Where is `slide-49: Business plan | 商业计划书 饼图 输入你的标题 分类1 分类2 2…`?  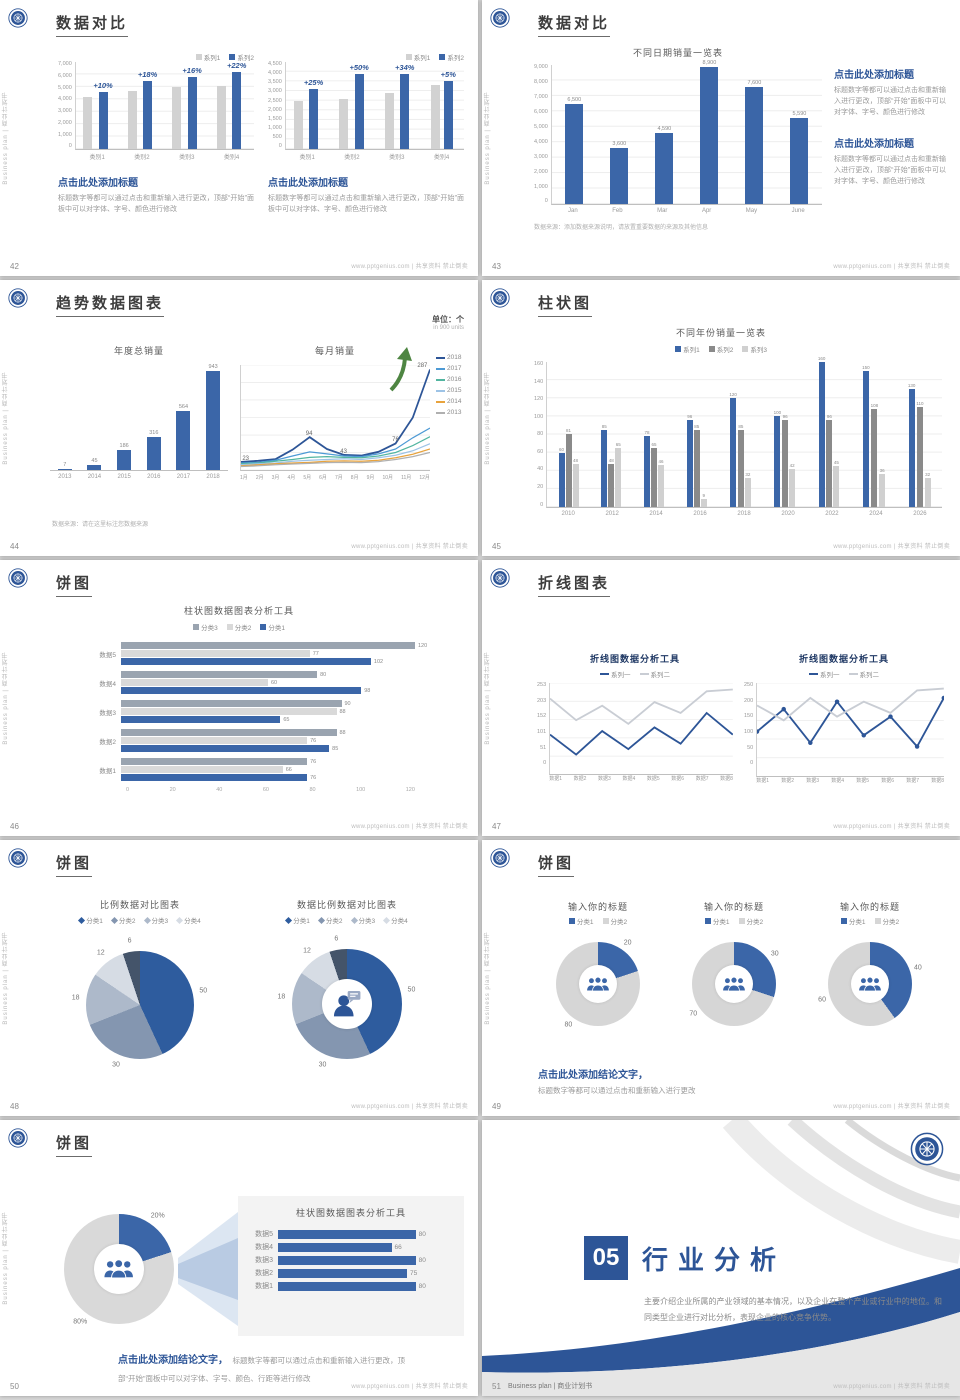 slide-49: Business plan | 商业计划书 饼图 输入你的标题 分类1 分类2 2… is located at coordinates (721, 978).